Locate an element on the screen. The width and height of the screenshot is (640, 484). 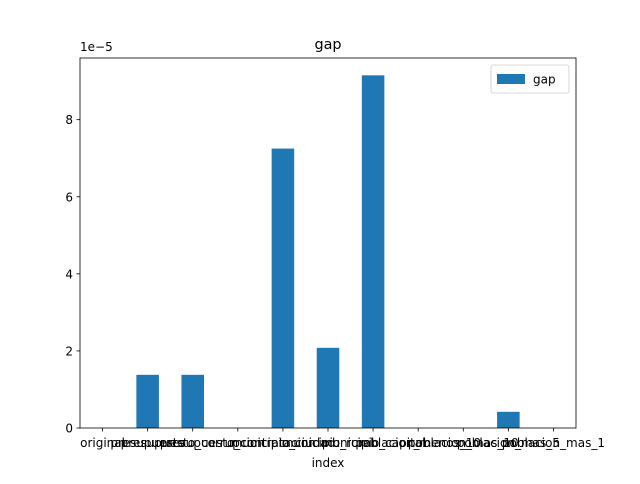
y-tick-label: 6 is located at coordinates (69, 197).